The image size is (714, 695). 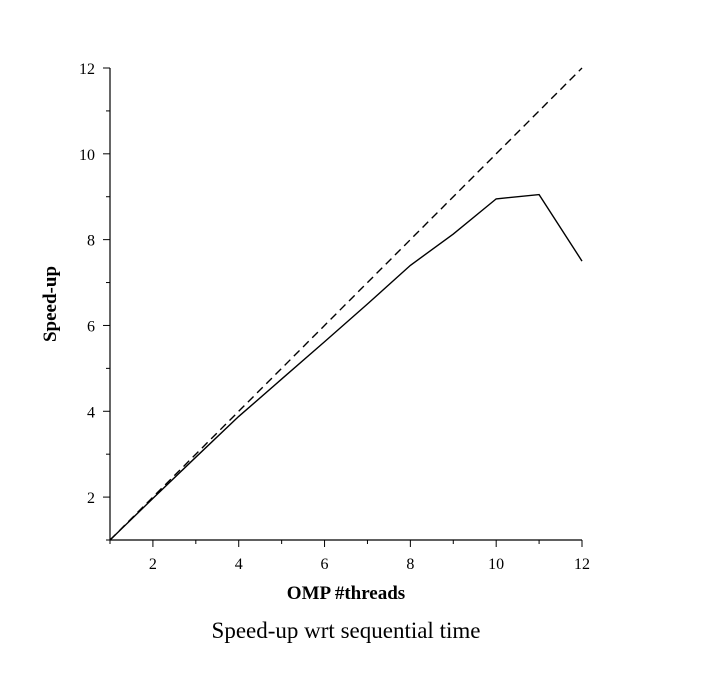 What do you see at coordinates (346, 593) in the screenshot?
I see `x-axis-title: OMP #threads` at bounding box center [346, 593].